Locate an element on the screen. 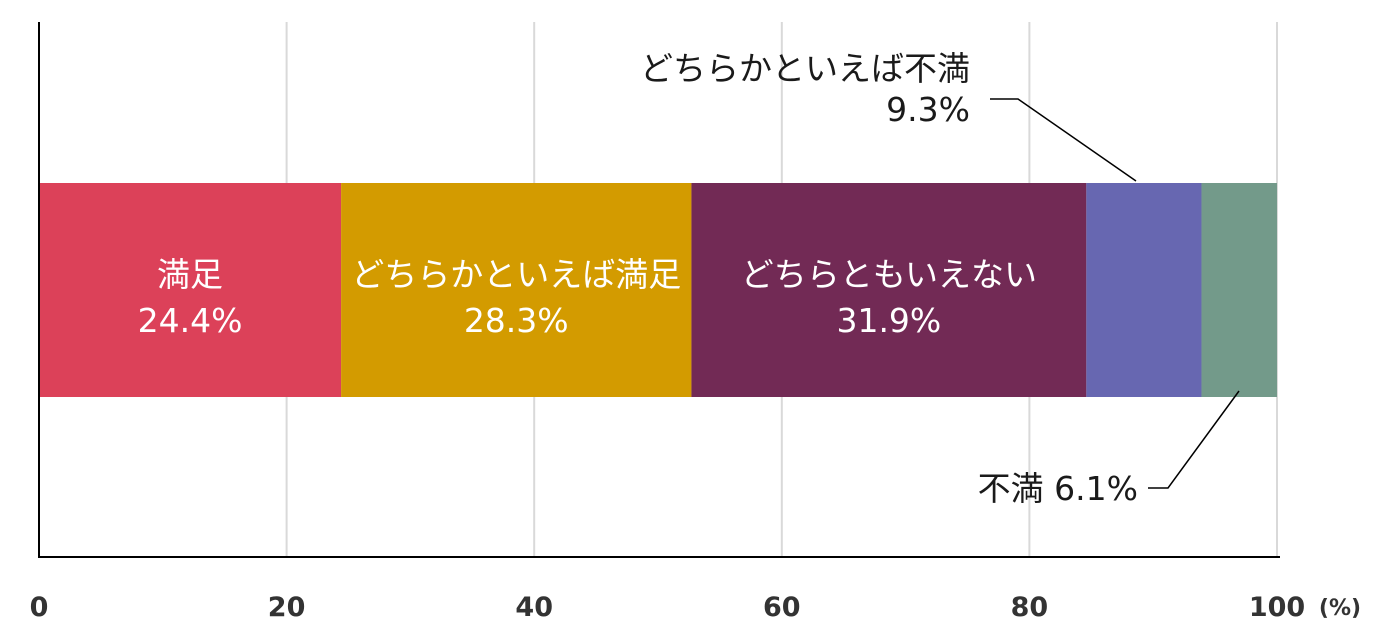  segment-value-label: 31.9% is located at coordinates (888, 320).